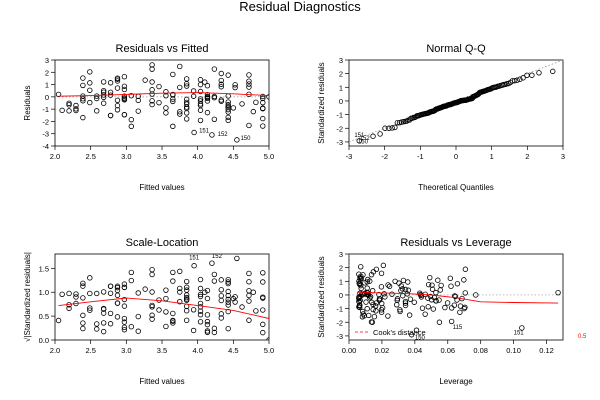 The height and width of the screenshot is (400, 600). Describe the element at coordinates (44, 316) in the screenshot. I see `y-tick-label: 0.5` at that location.